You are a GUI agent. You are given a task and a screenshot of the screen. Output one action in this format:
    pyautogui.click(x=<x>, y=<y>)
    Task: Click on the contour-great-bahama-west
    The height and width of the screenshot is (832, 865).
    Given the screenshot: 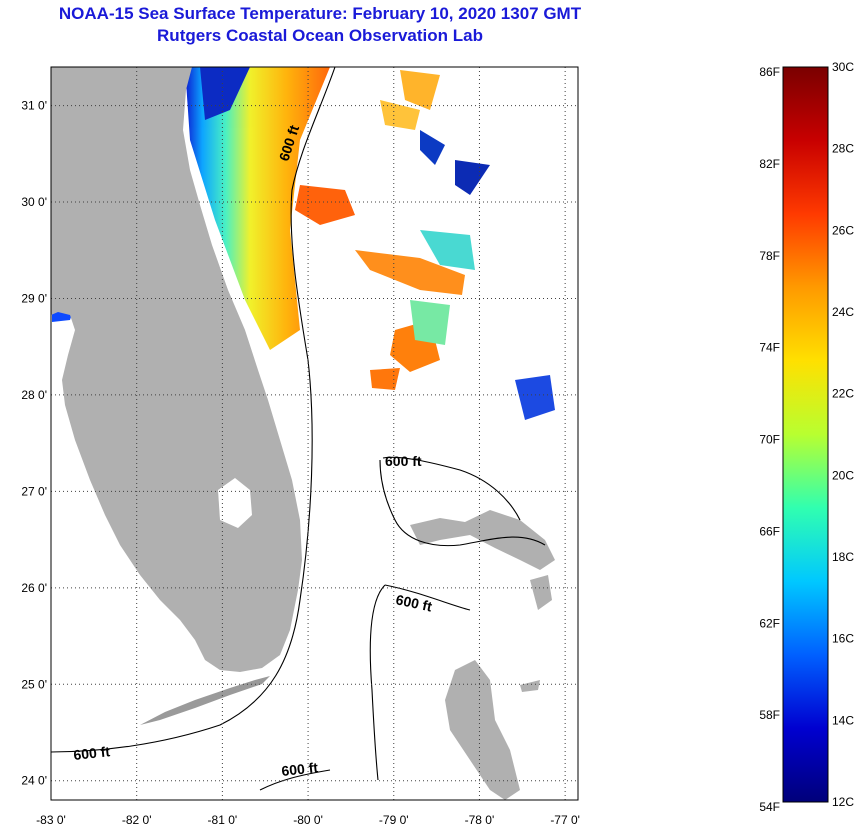 What is the action you would take?
    pyautogui.click(x=377, y=682)
    